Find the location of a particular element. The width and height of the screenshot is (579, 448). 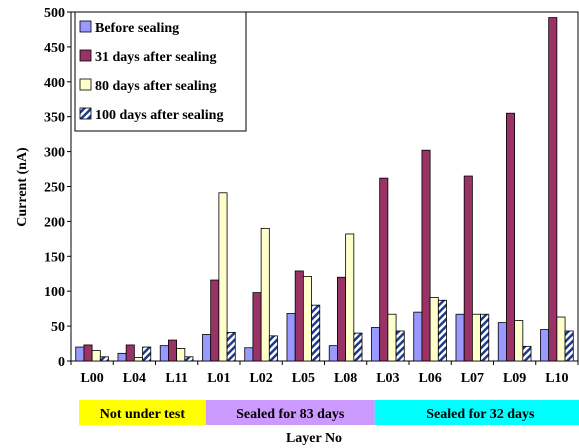

group-label: Sealed for 83 days is located at coordinates (290, 414).